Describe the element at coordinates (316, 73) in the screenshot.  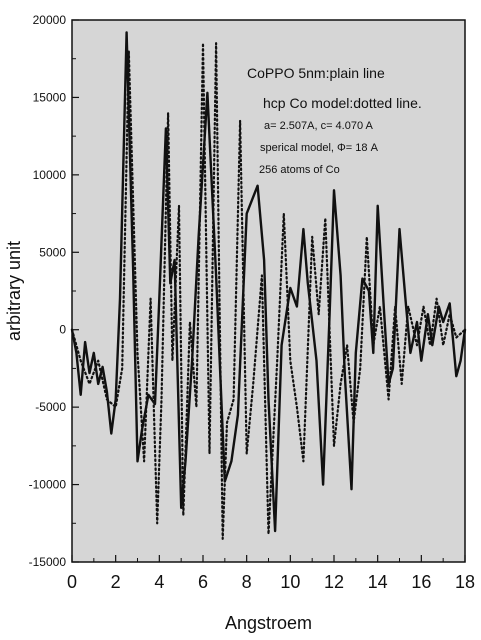
I see `annotation-text: CoPPO 5nm:plain line` at that location.